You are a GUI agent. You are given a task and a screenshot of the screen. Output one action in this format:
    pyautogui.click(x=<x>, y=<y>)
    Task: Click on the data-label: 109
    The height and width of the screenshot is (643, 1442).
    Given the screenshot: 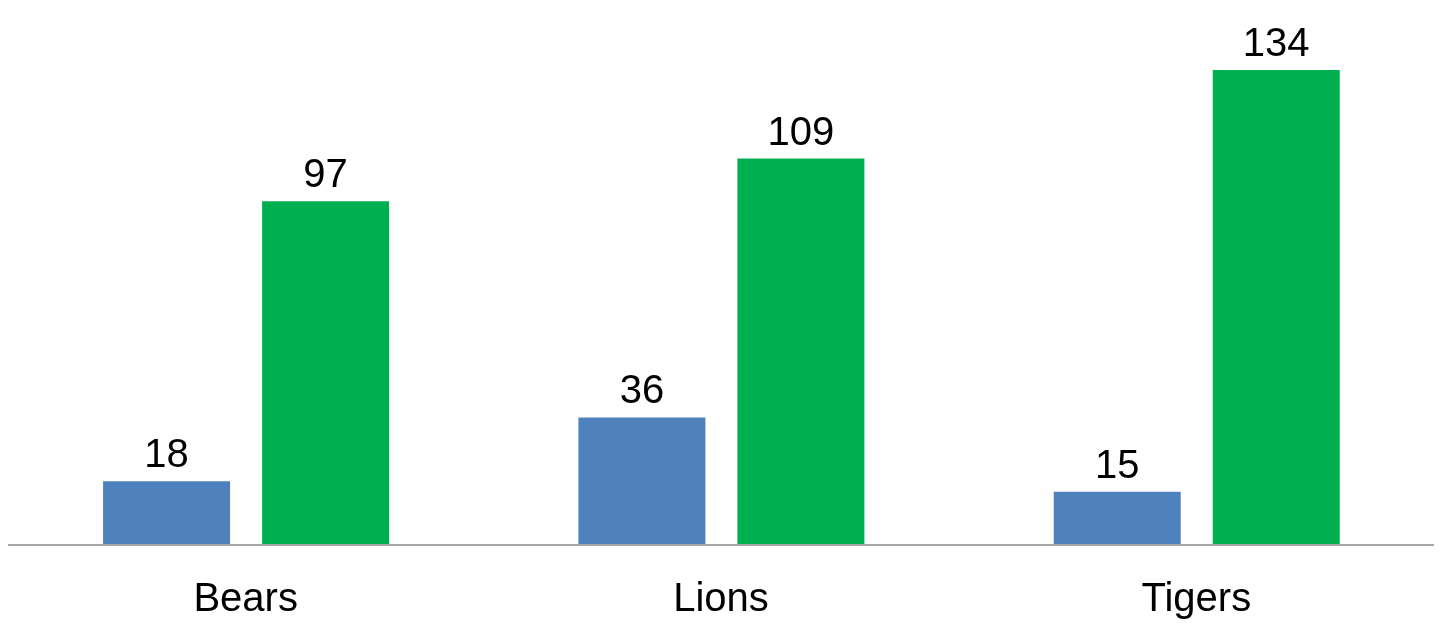 What is the action you would take?
    pyautogui.click(x=801, y=130)
    